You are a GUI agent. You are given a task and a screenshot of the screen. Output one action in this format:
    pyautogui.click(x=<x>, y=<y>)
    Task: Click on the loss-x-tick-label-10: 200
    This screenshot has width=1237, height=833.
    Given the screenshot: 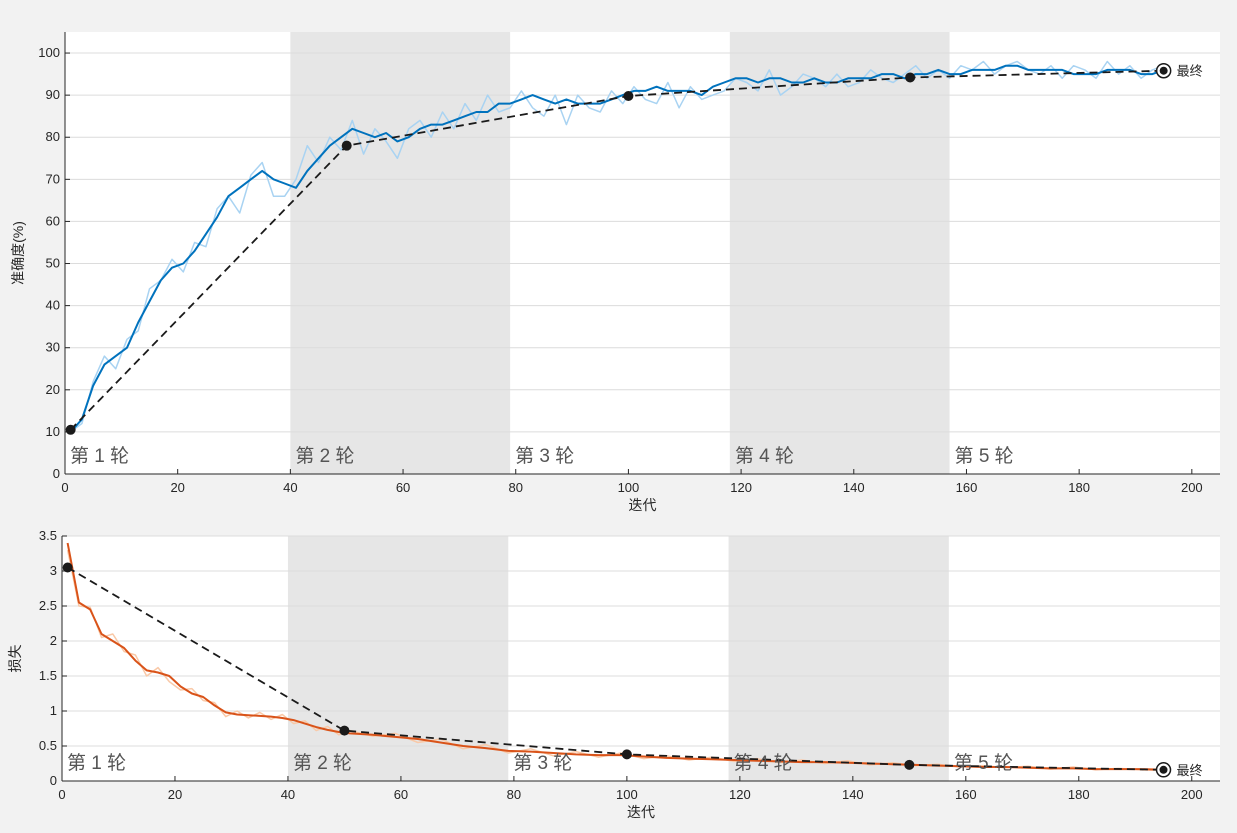 What is the action you would take?
    pyautogui.click(x=1192, y=794)
    